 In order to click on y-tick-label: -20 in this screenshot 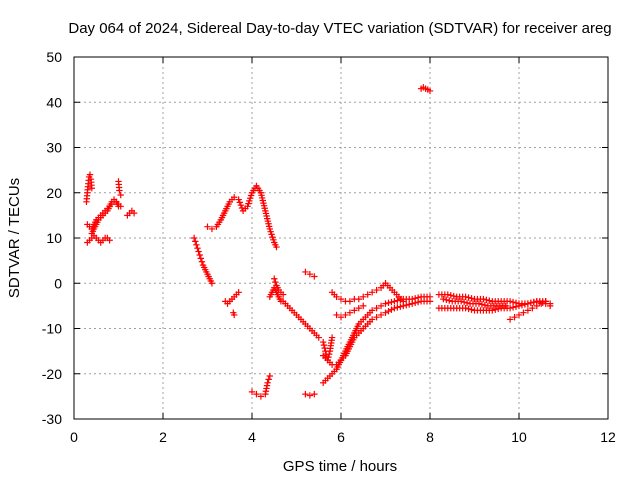, I will do `click(52, 374)`.